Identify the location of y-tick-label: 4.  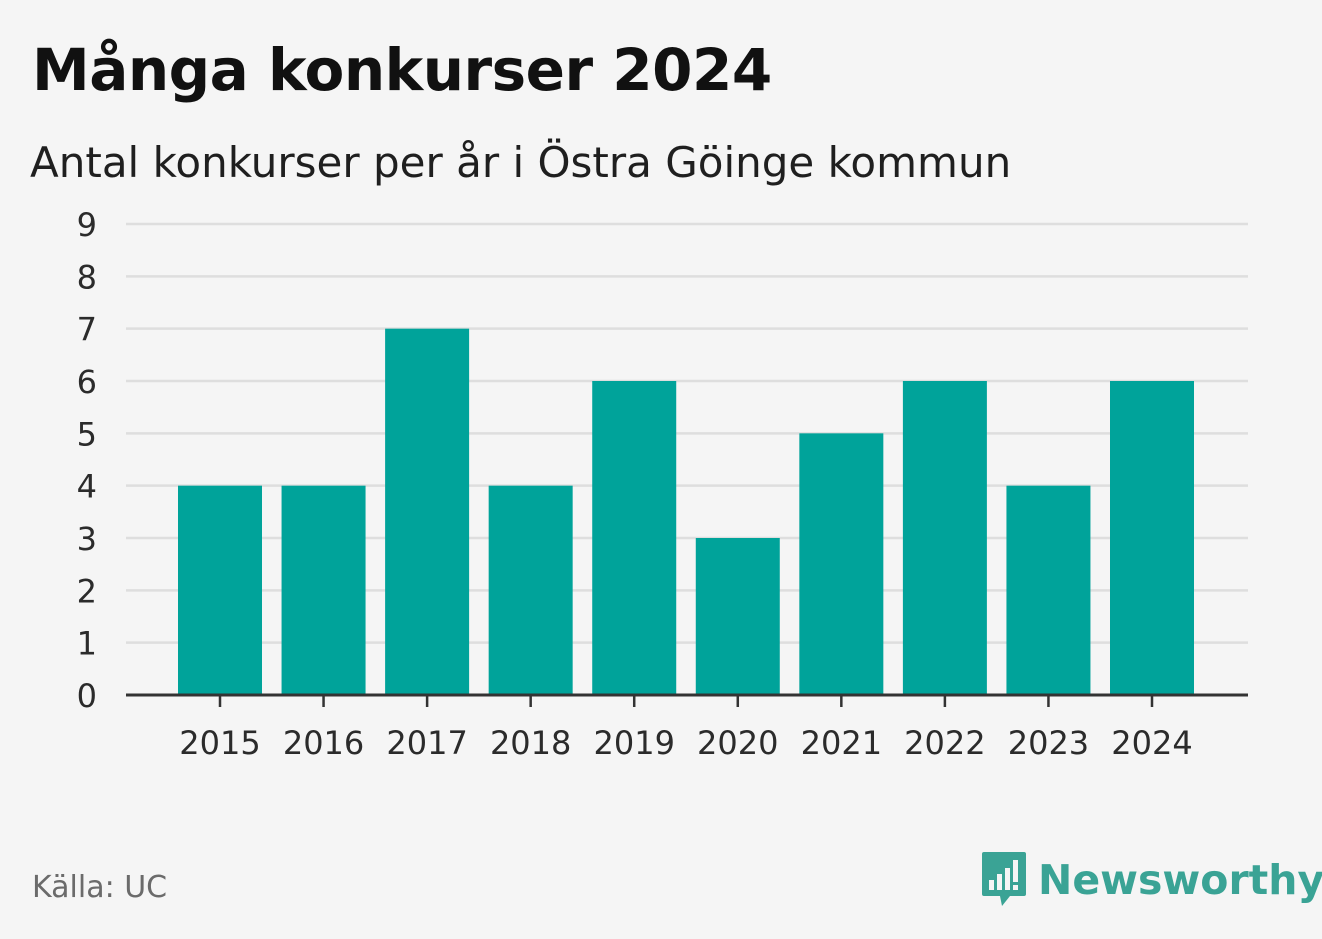
(87, 487).